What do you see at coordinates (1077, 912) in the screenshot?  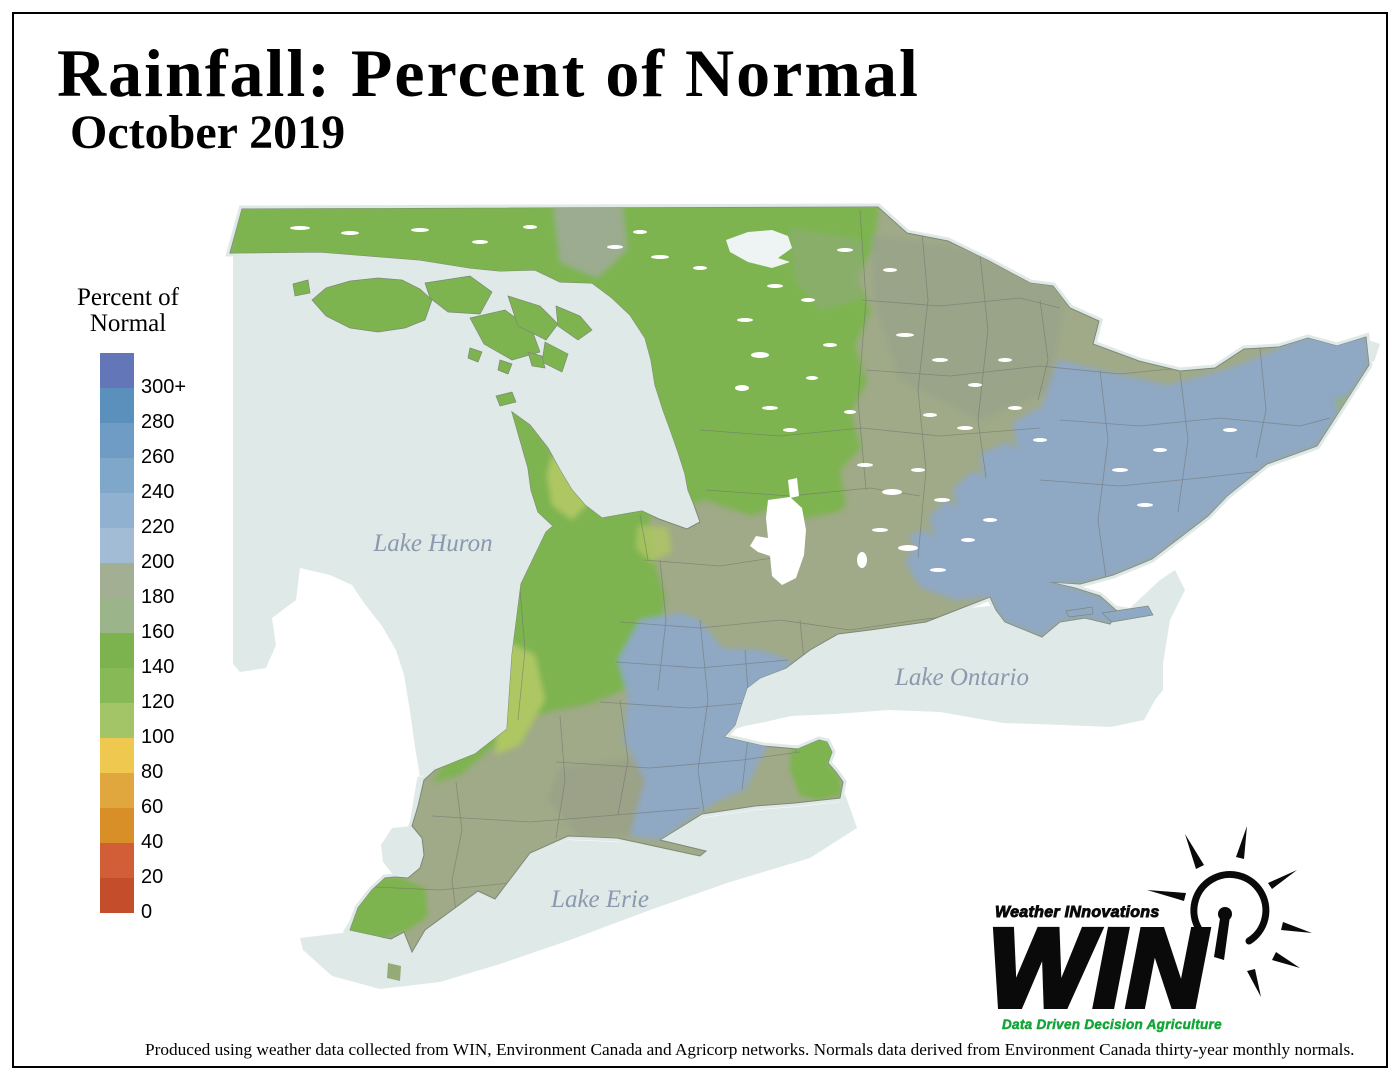 I see `svg-text: Weather INnovations` at bounding box center [1077, 912].